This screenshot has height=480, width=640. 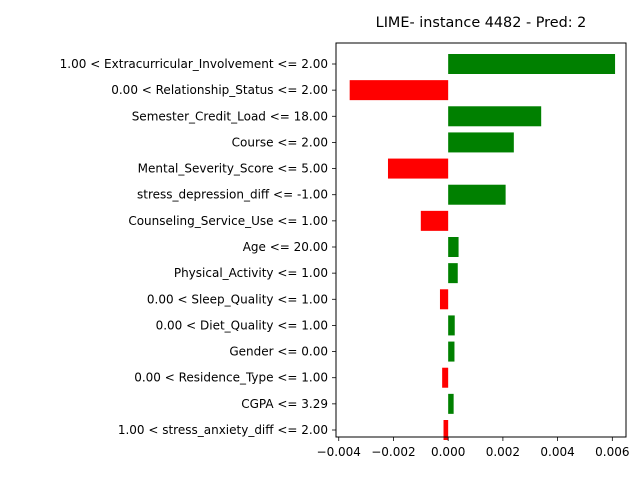 What do you see at coordinates (232, 195) in the screenshot?
I see `y-tick-label: stress_depression_diff <= -1.00` at bounding box center [232, 195].